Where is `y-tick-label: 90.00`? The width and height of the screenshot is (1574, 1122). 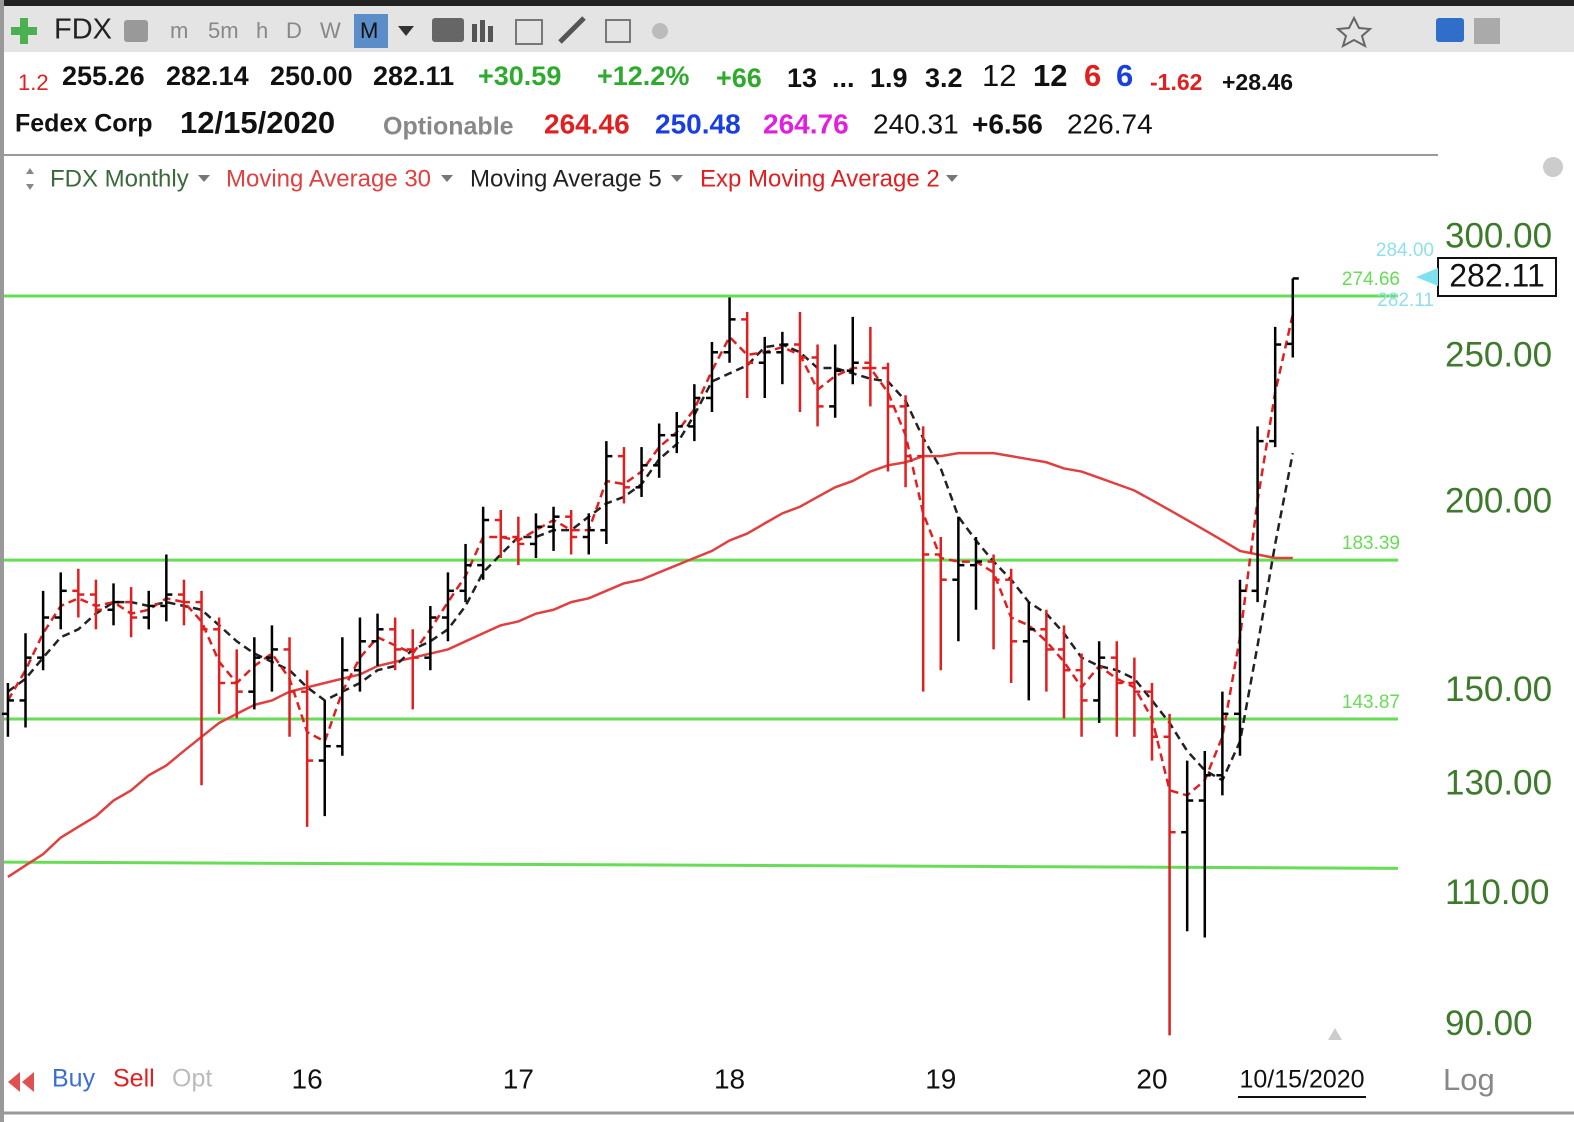 y-tick-label: 90.00 is located at coordinates (1489, 1023).